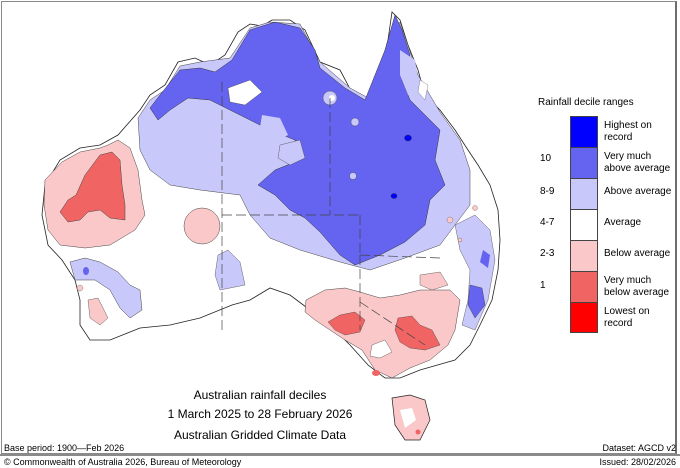 Image resolution: width=680 pixels, height=468 pixels. What do you see at coordinates (260, 435) in the screenshot?
I see `map-data-source: Australian Gridded Climate Data` at bounding box center [260, 435].